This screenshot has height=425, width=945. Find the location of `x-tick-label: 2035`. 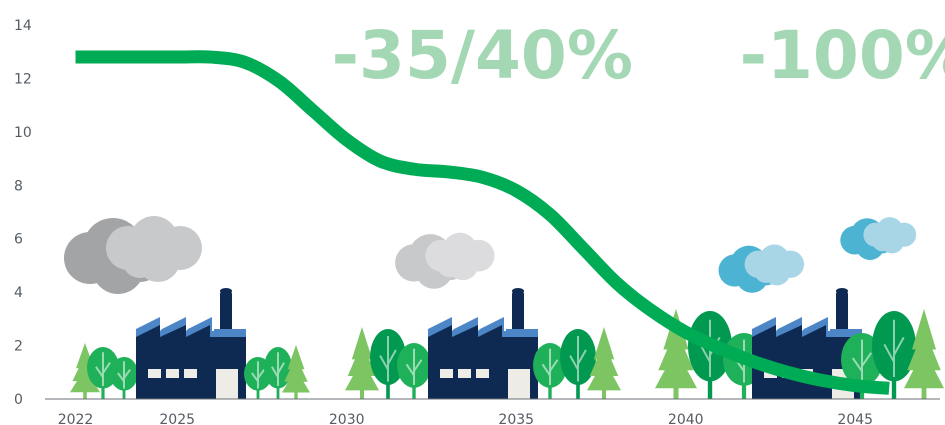

x-tick-label: 2035 is located at coordinates (516, 418).